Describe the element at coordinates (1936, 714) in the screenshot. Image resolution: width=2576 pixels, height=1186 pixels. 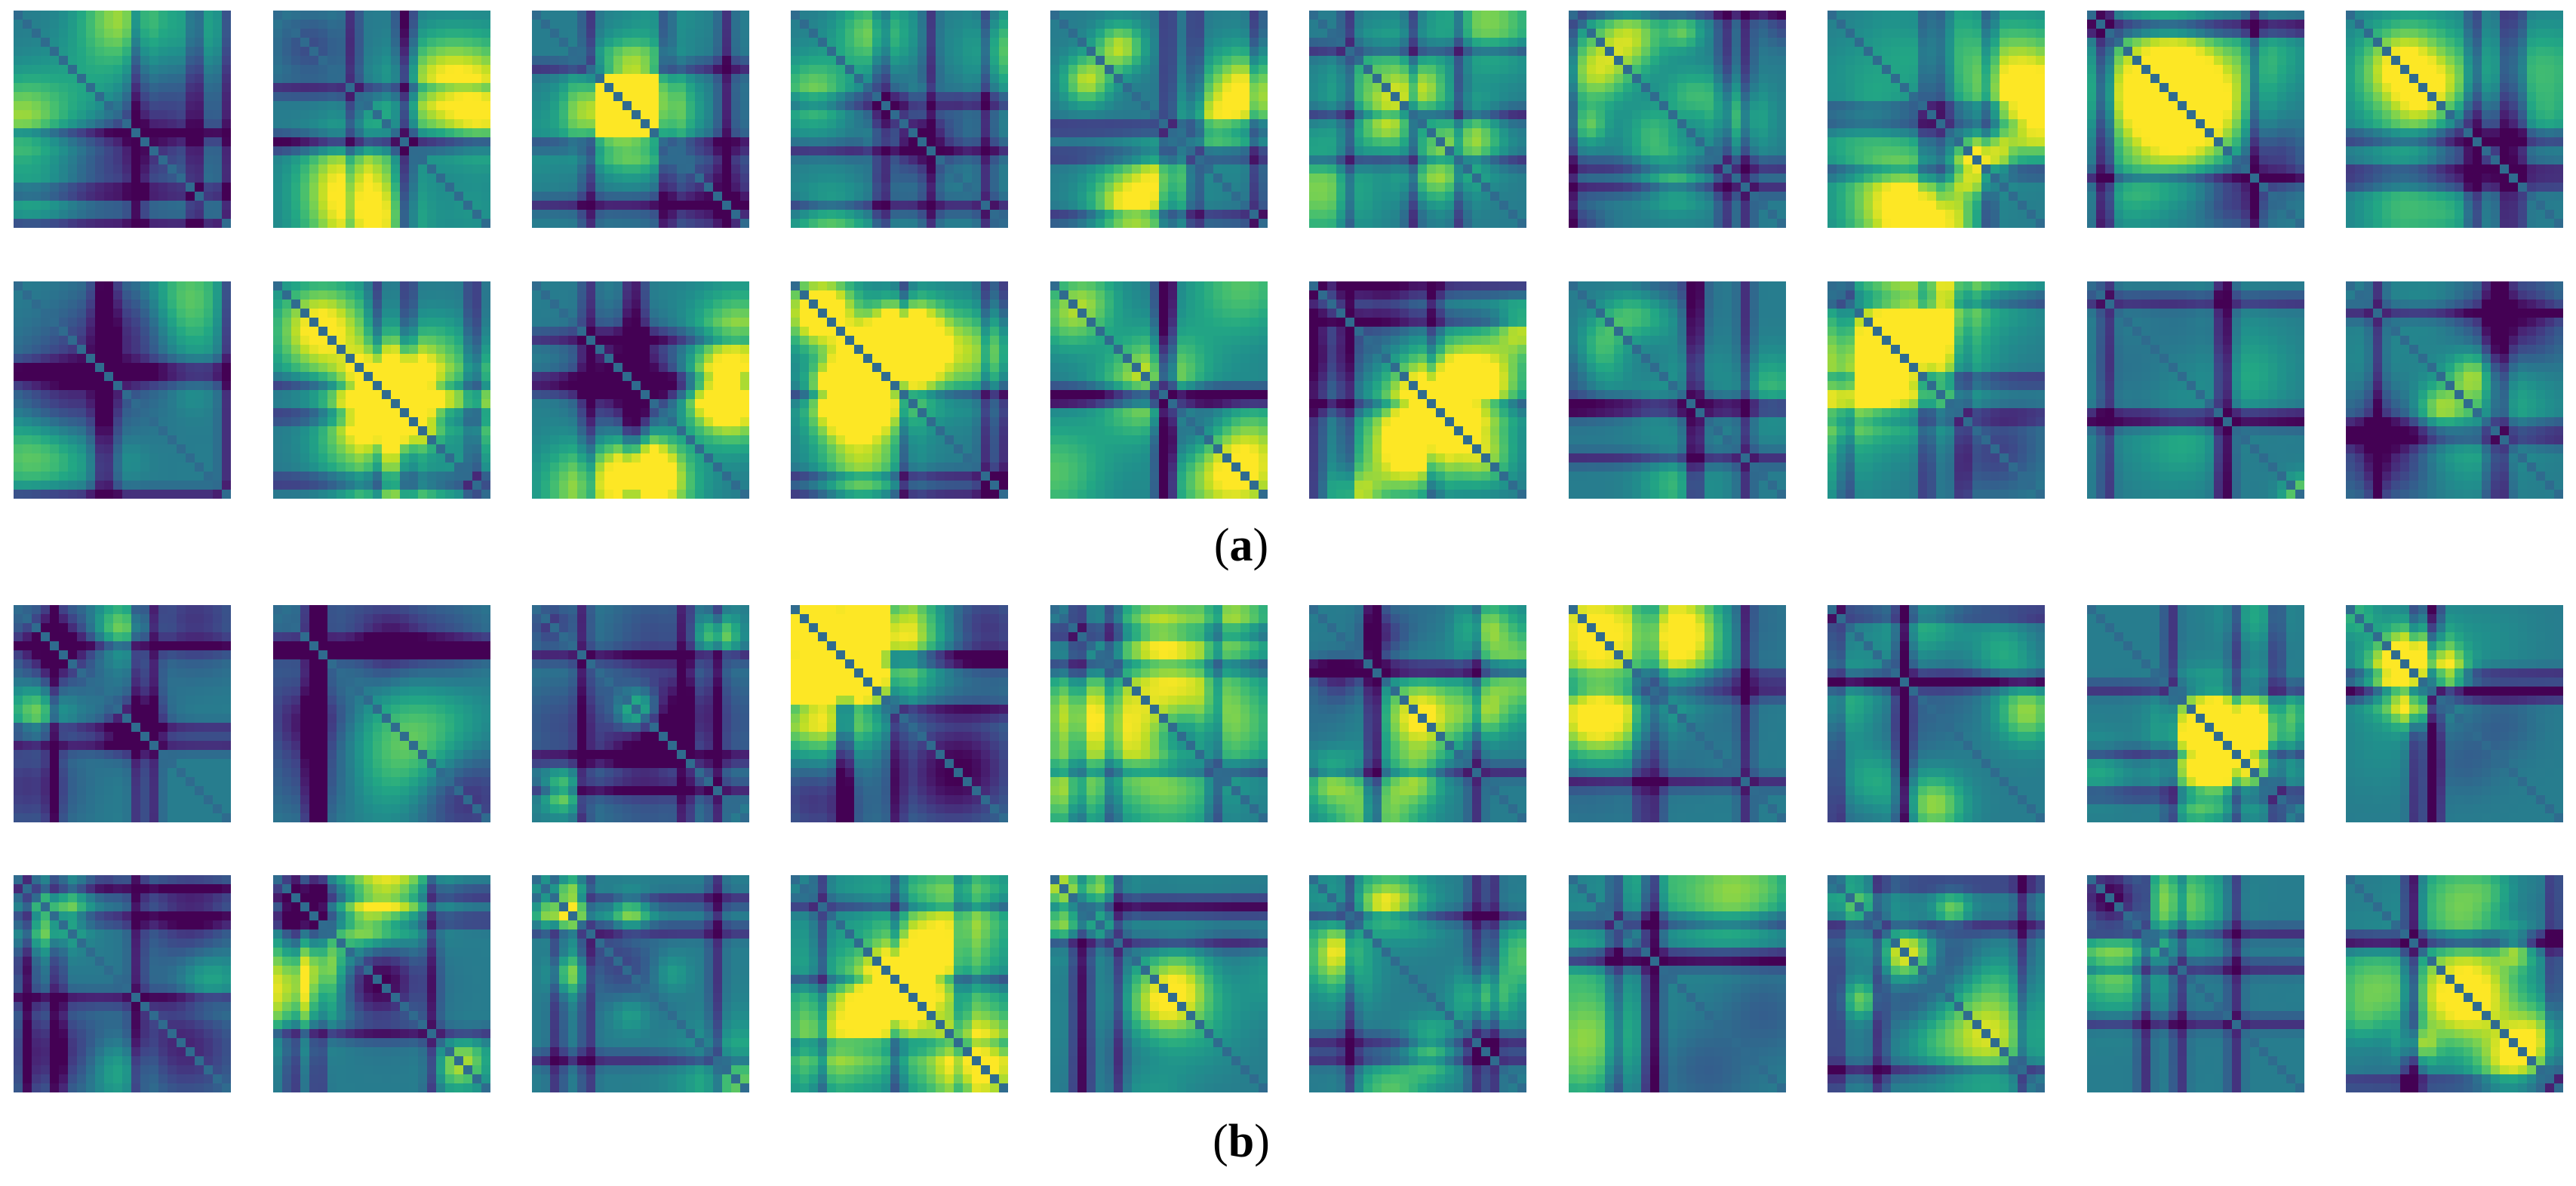
I see `heatmap-tile-b-r1-c8` at that location.